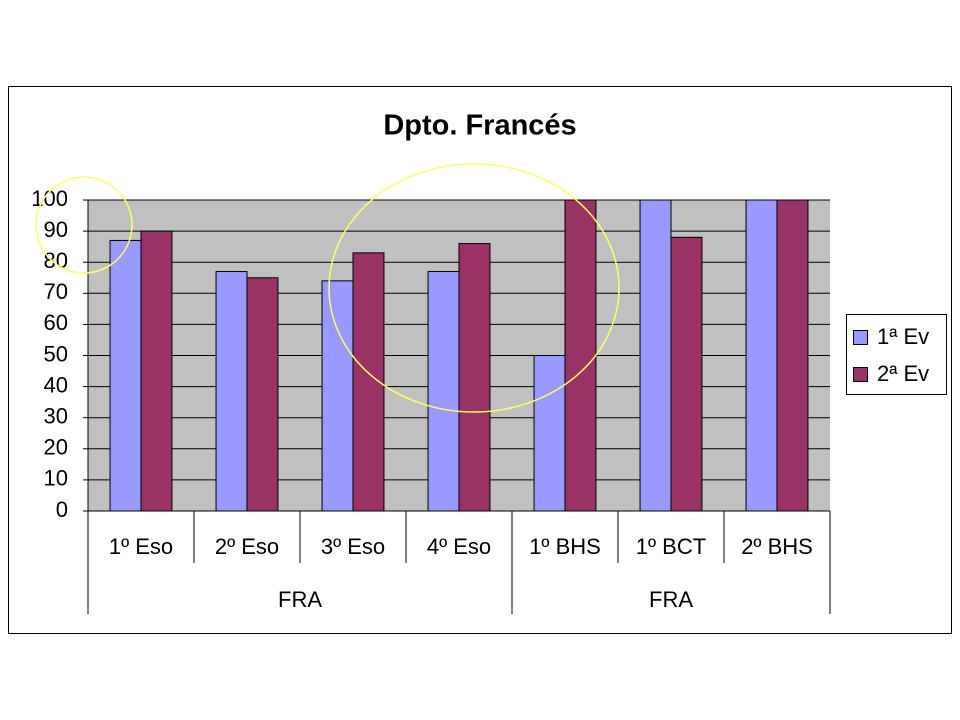 This screenshot has height=720, width=960. What do you see at coordinates (777, 546) in the screenshot?
I see `x-tick-label: 2º BHS` at bounding box center [777, 546].